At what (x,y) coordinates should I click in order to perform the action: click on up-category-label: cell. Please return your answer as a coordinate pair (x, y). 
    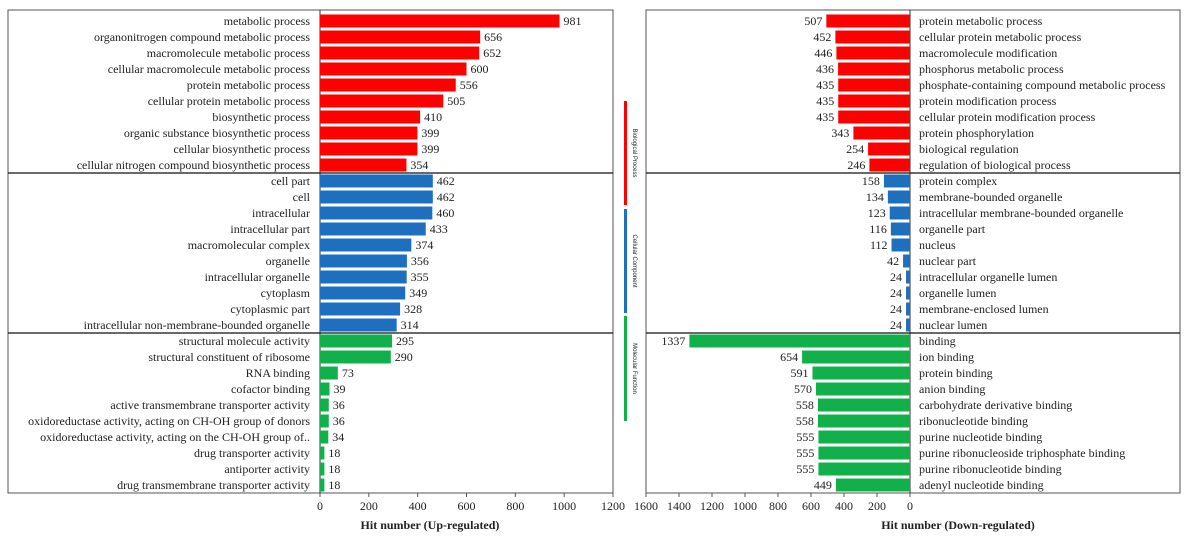
    Looking at the image, I should click on (302, 197).